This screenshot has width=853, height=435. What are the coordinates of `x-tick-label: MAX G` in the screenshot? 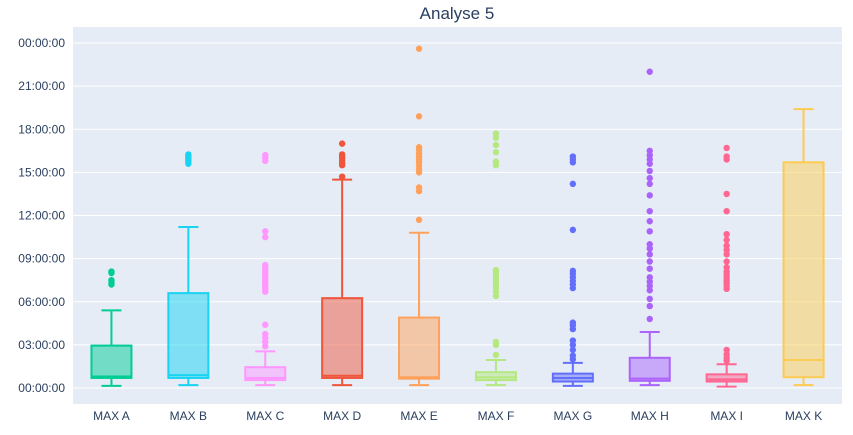 It's located at (573, 416).